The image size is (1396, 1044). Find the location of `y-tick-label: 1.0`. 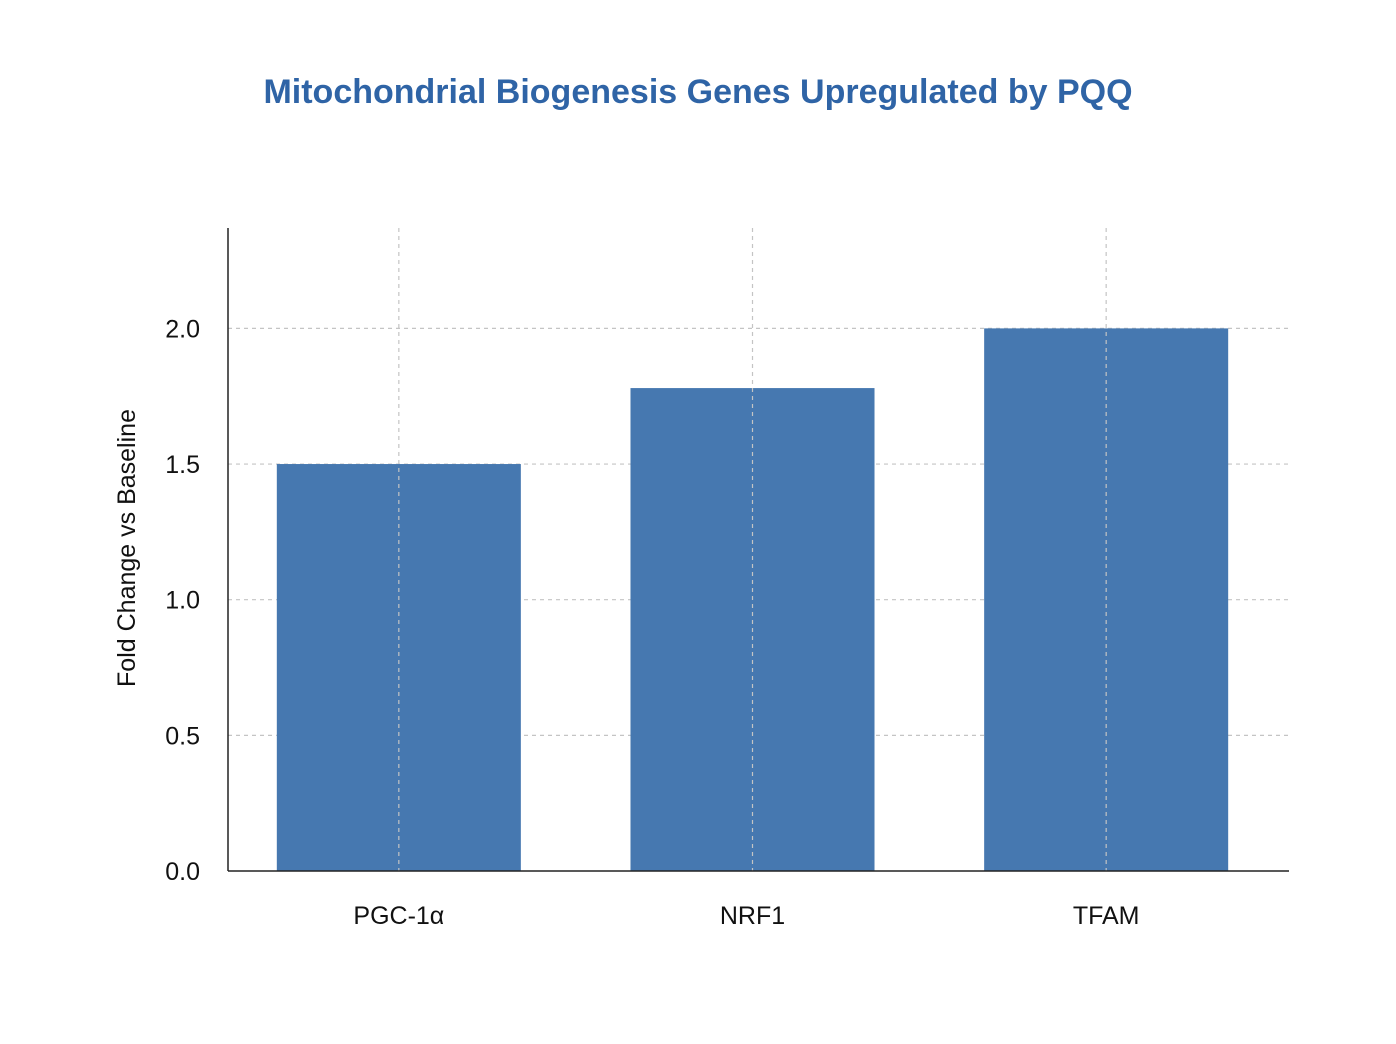

y-tick-label: 1.0 is located at coordinates (182, 601).